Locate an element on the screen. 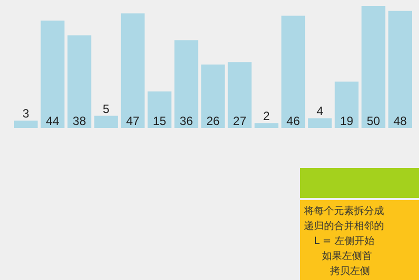 The image size is (419, 280). data-label: 50 is located at coordinates (373, 121).